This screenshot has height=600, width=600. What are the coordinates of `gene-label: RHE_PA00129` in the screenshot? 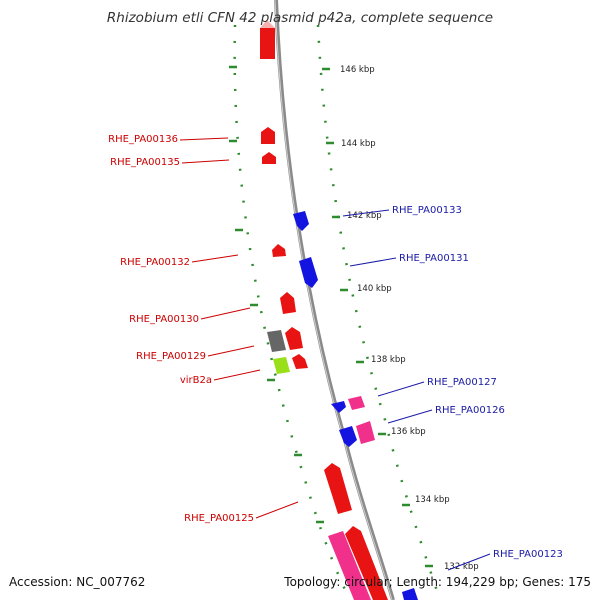 It's located at (171, 356).